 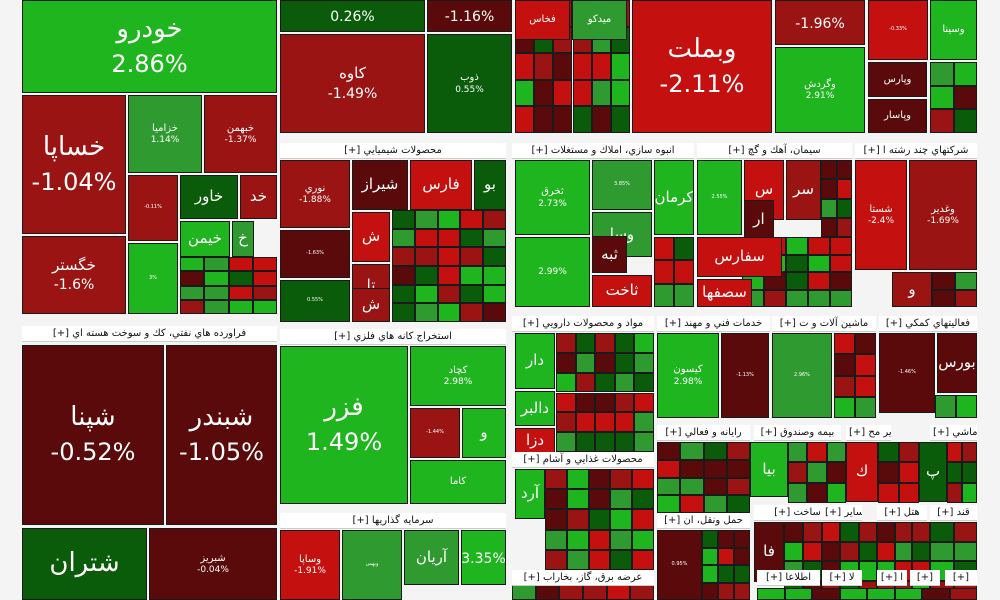 What do you see at coordinates (483, 557) in the screenshot?
I see `stock-tile: 3.35%` at bounding box center [483, 557].